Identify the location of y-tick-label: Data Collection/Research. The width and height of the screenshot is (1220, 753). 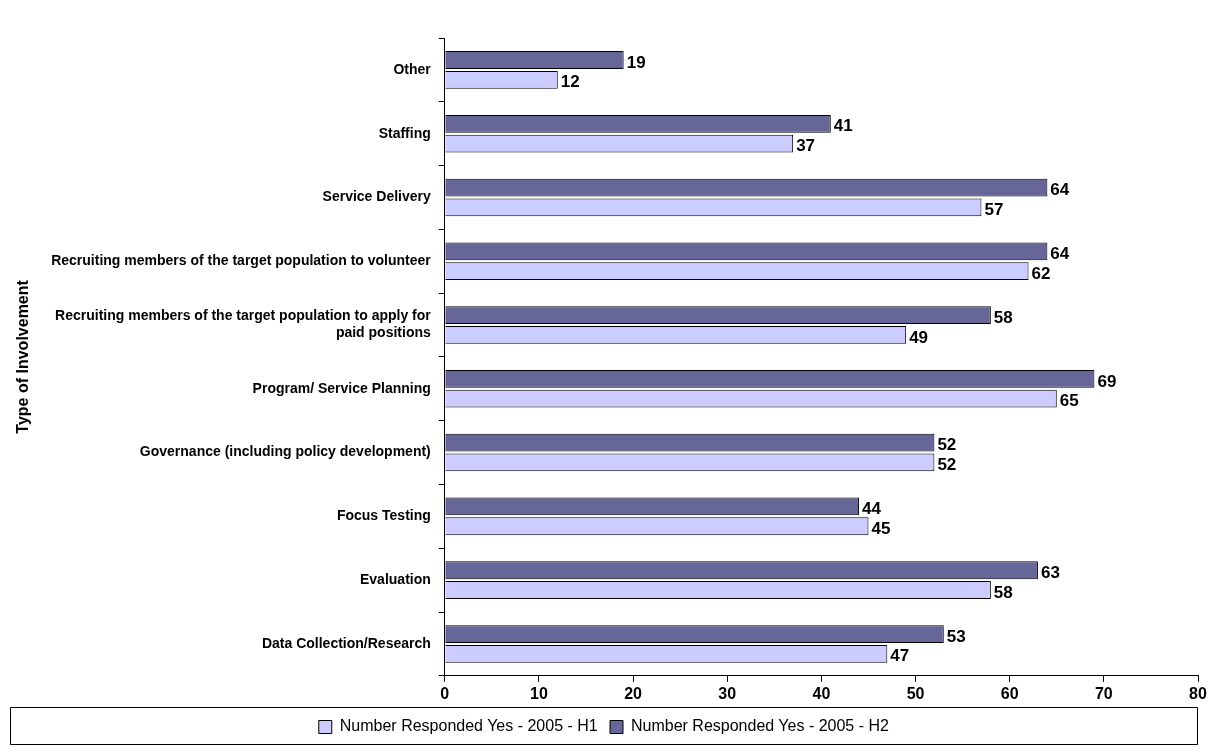
(346, 642).